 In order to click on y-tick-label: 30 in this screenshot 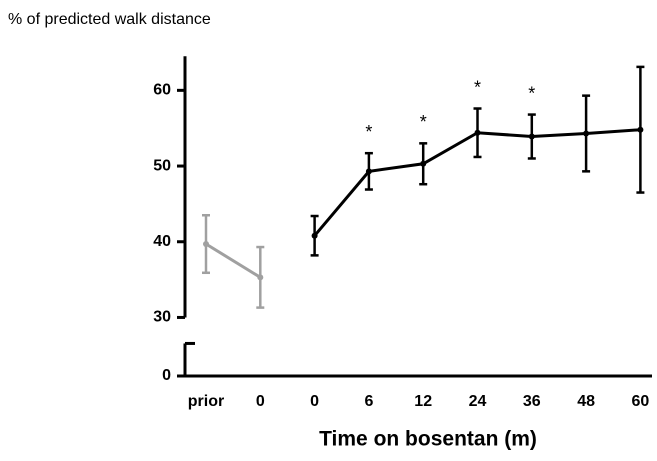, I will do `click(162, 317)`.